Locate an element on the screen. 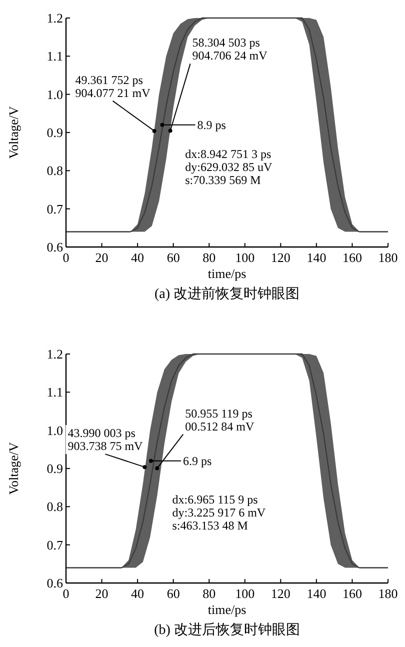 The height and width of the screenshot is (647, 405). annotation: dx:6.965 115 9 ps dy:3.225 917 6 mV s:463.153 48 M is located at coordinates (219, 512).